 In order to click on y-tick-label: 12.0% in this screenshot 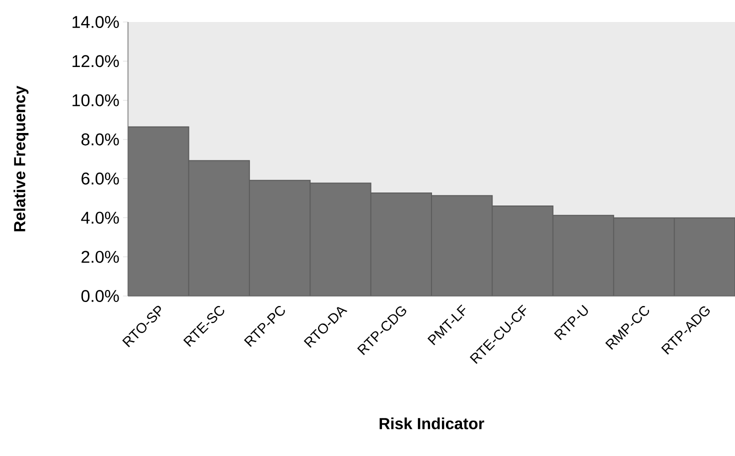, I will do `click(95, 61)`.